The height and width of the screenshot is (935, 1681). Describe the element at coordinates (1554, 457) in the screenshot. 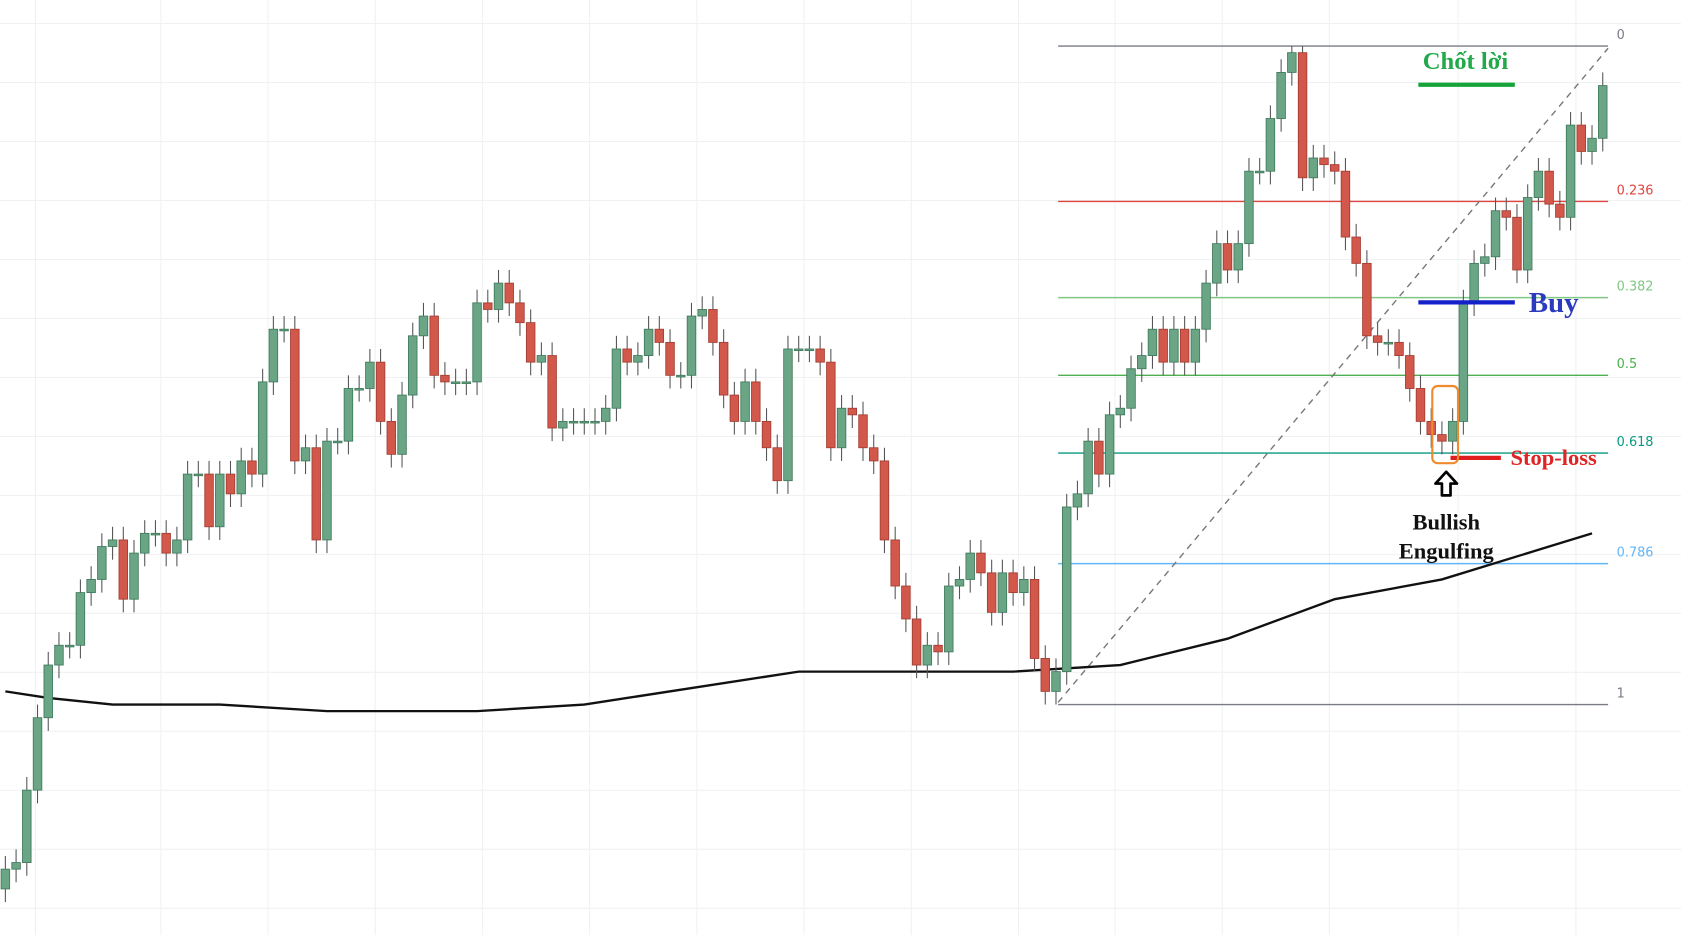

I see `stop-loss-label: Stop-loss` at that location.